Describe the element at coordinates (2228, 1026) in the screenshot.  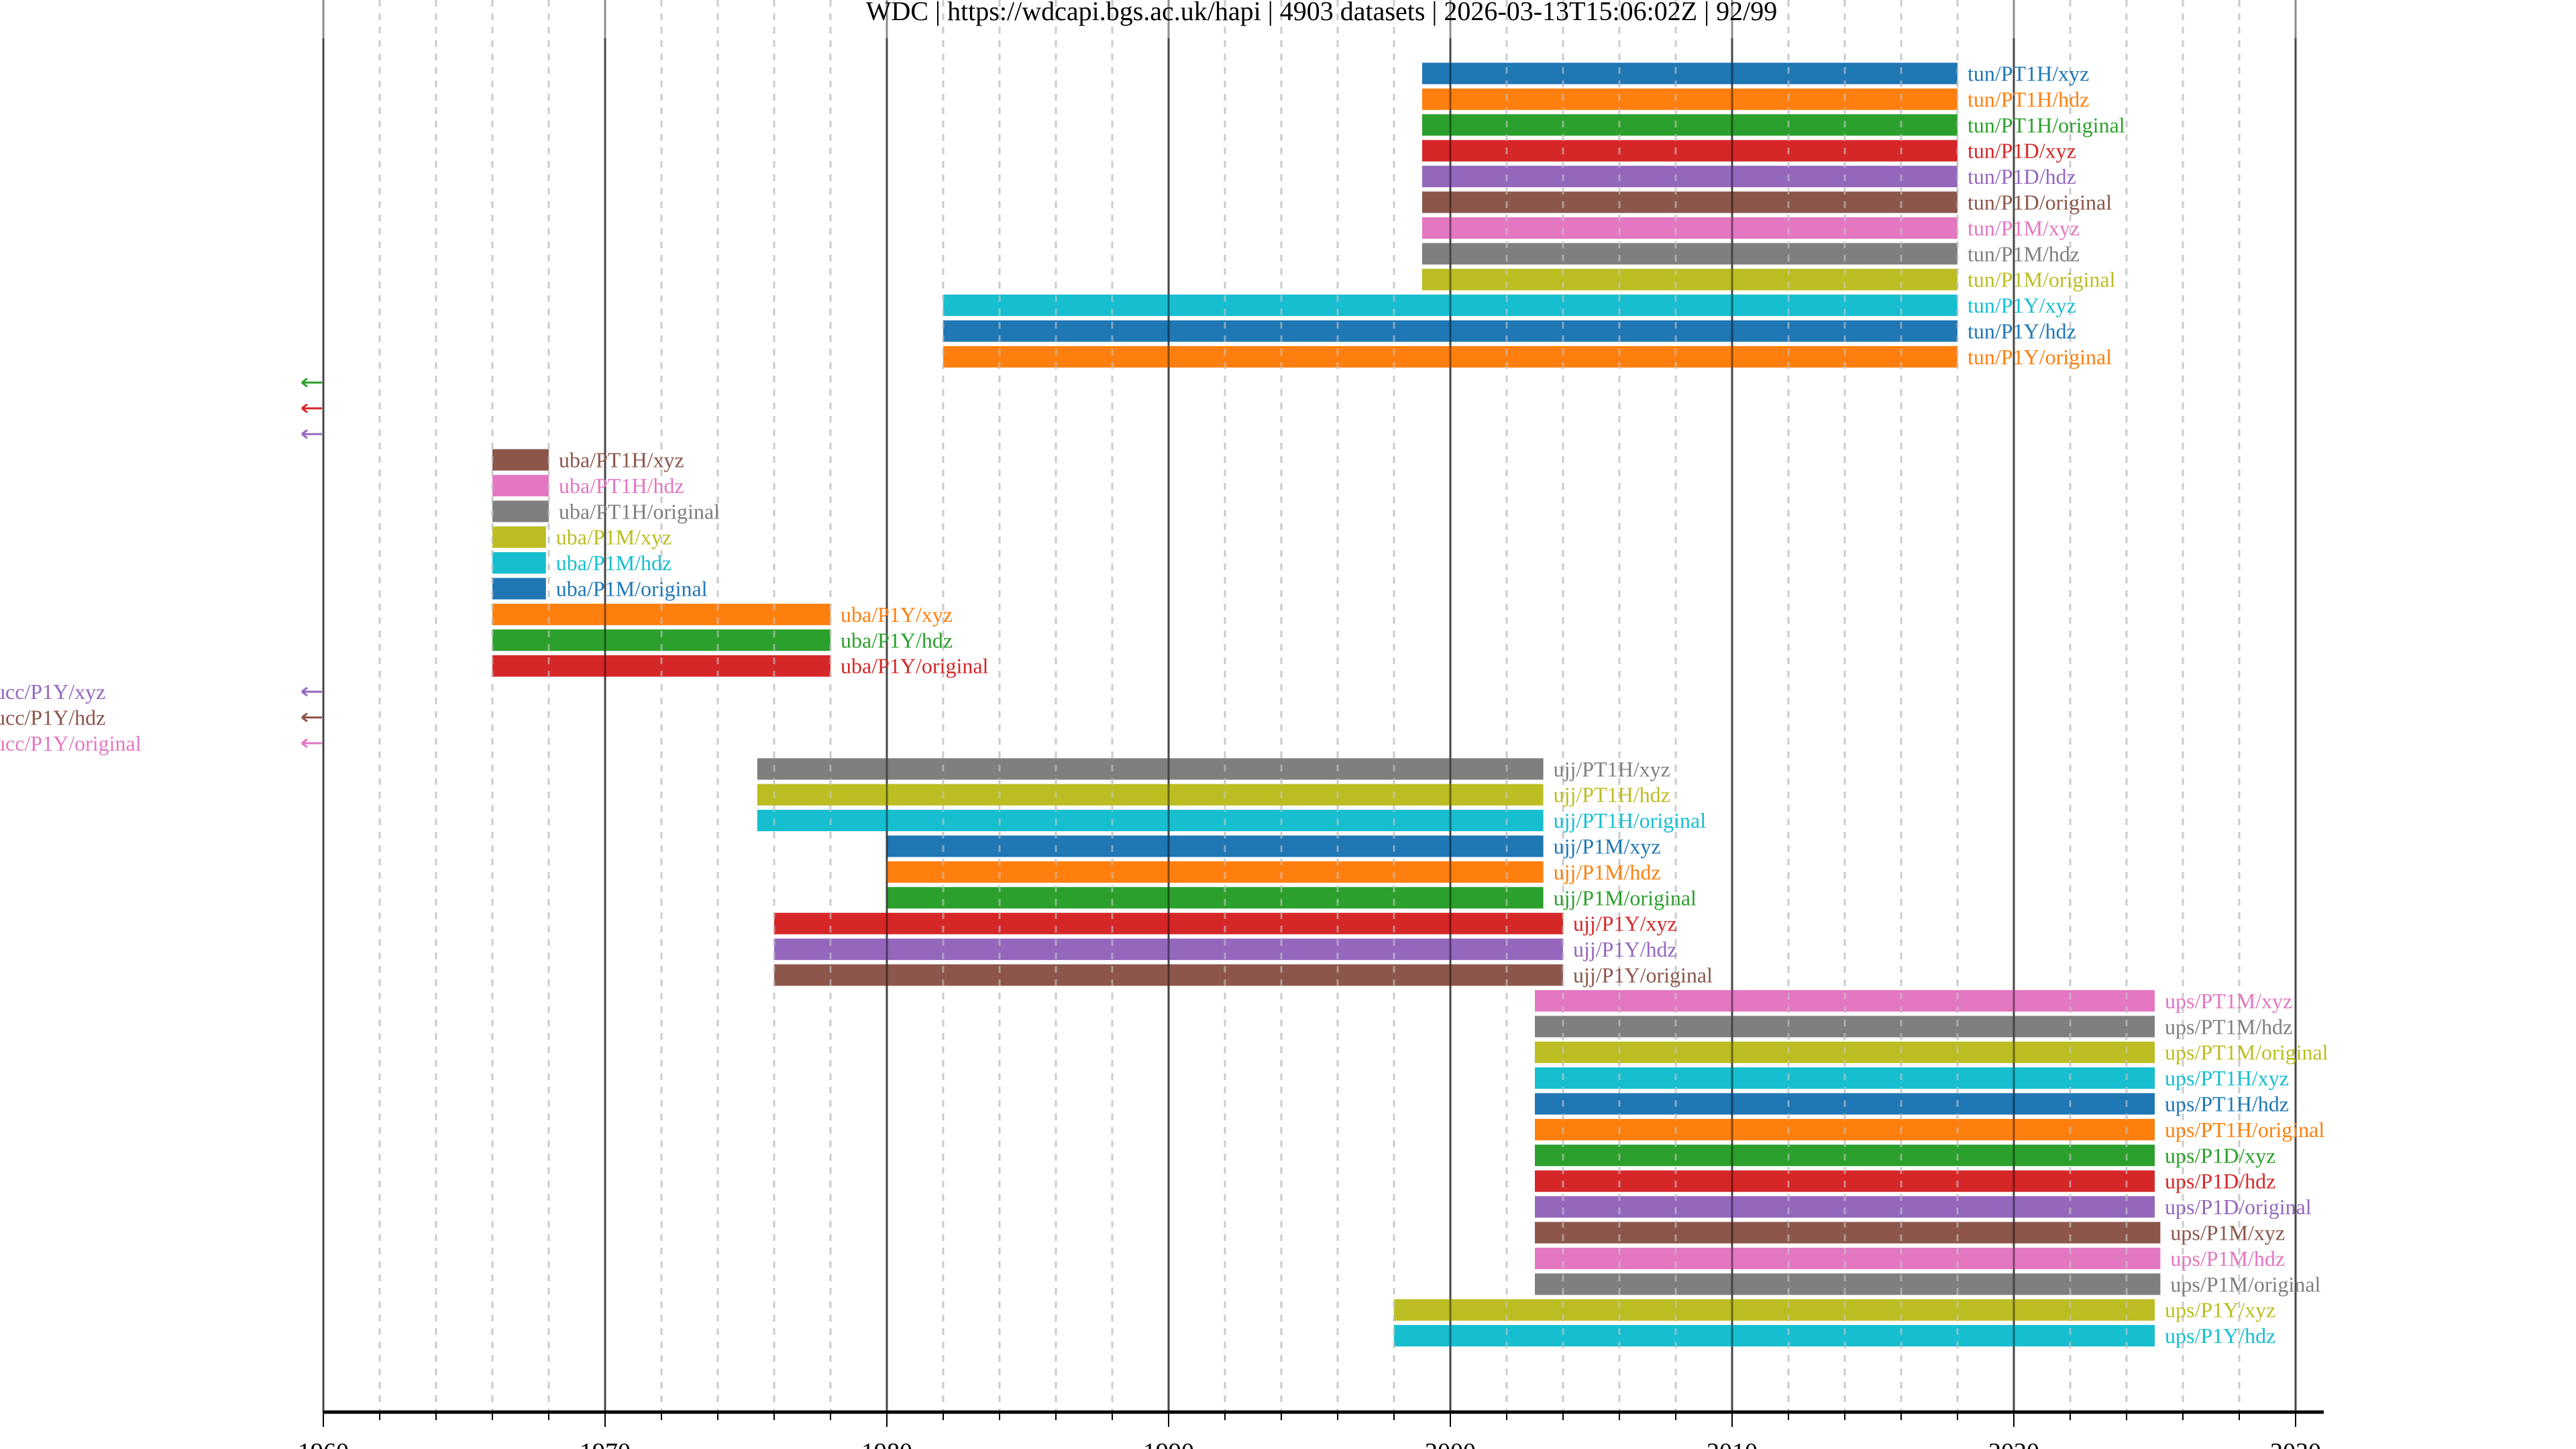
I see `bar-label: ups/PT1M/hdz` at that location.